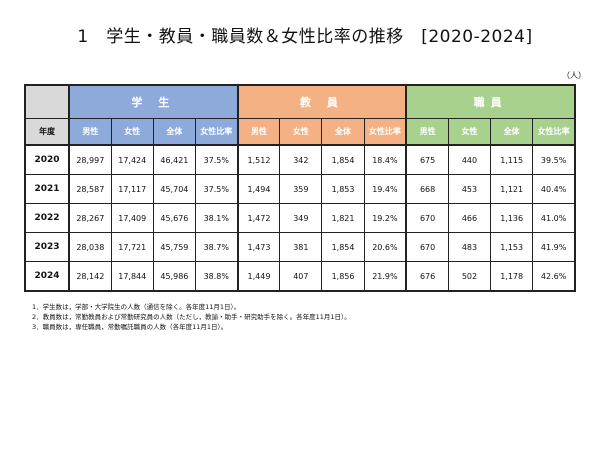  Describe the element at coordinates (89, 189) in the screenshot. I see `student-male-cell: 28,587` at that location.